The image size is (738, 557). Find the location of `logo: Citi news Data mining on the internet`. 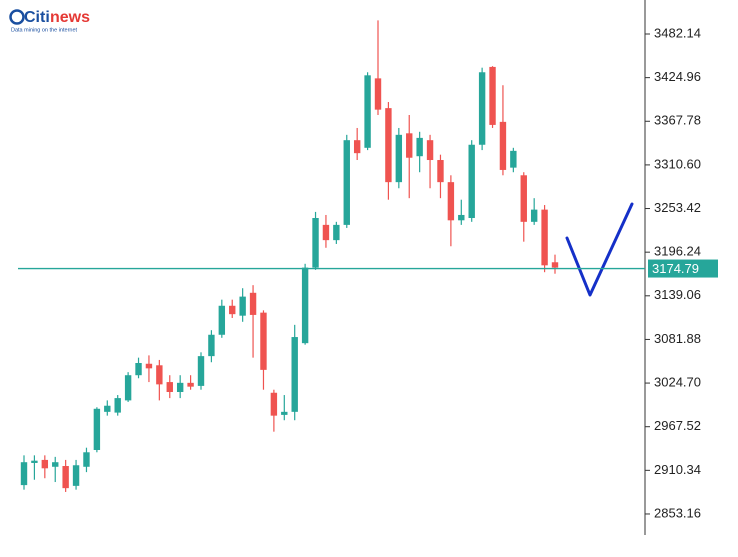

logo: Citi news Data mining on the internet is located at coordinates (49, 21).